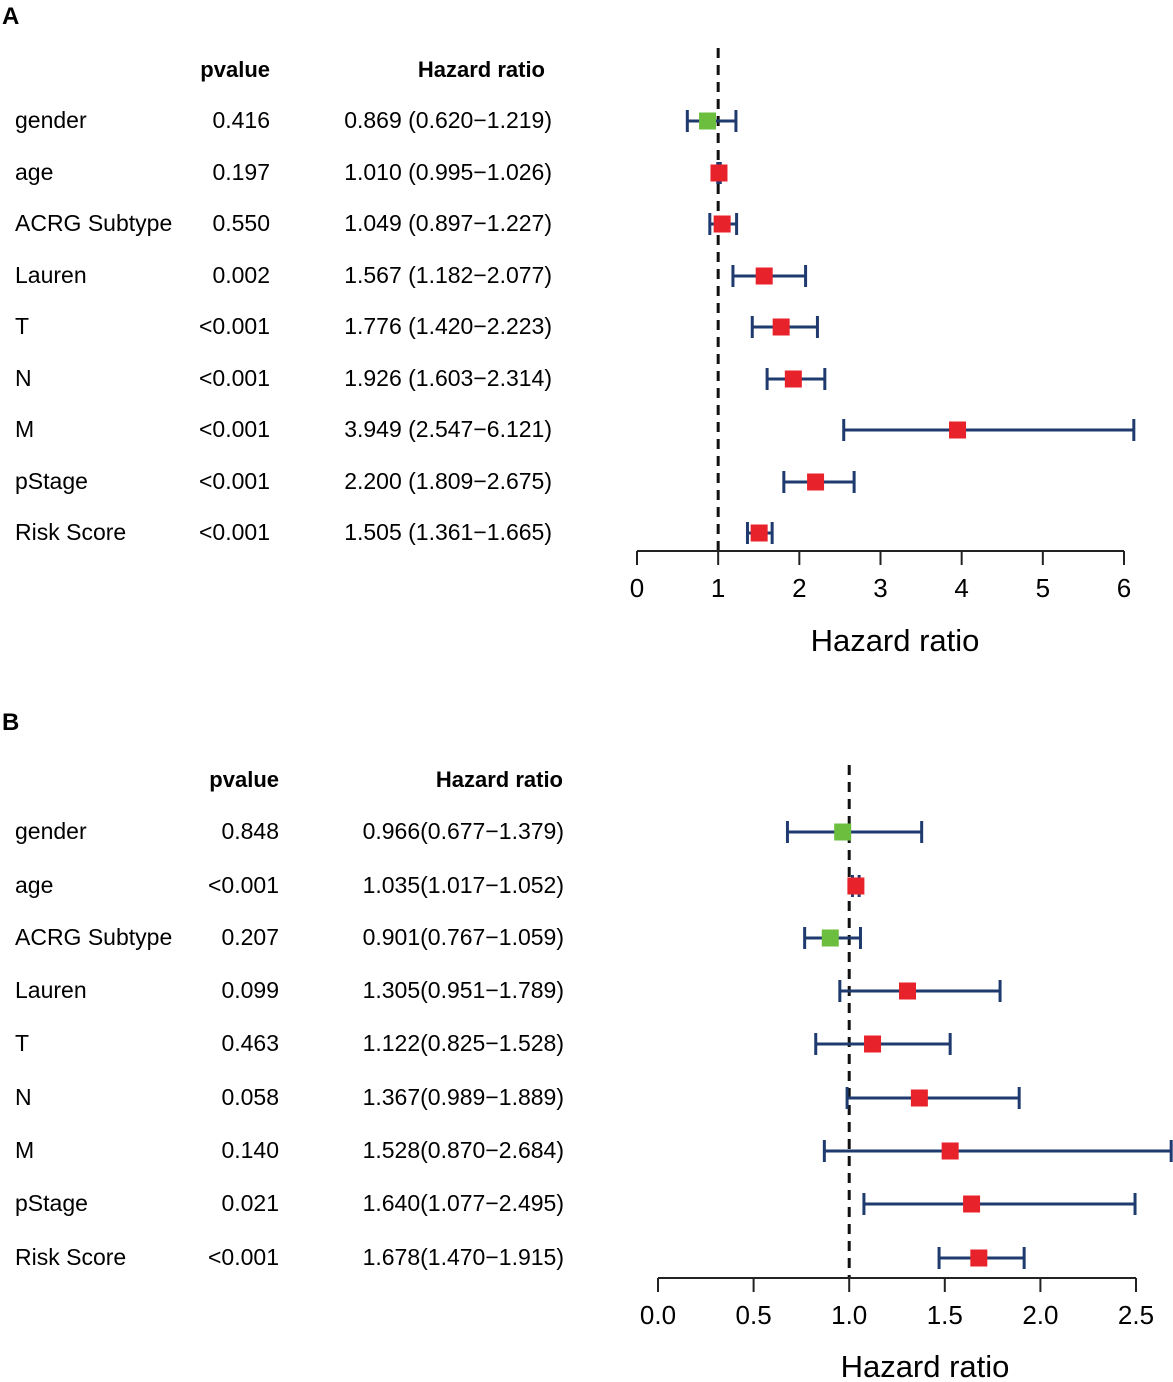 The width and height of the screenshot is (1173, 1382). I want to click on hazard-ratio-text-n: 1.926 (1.603−2.314), so click(448, 378).